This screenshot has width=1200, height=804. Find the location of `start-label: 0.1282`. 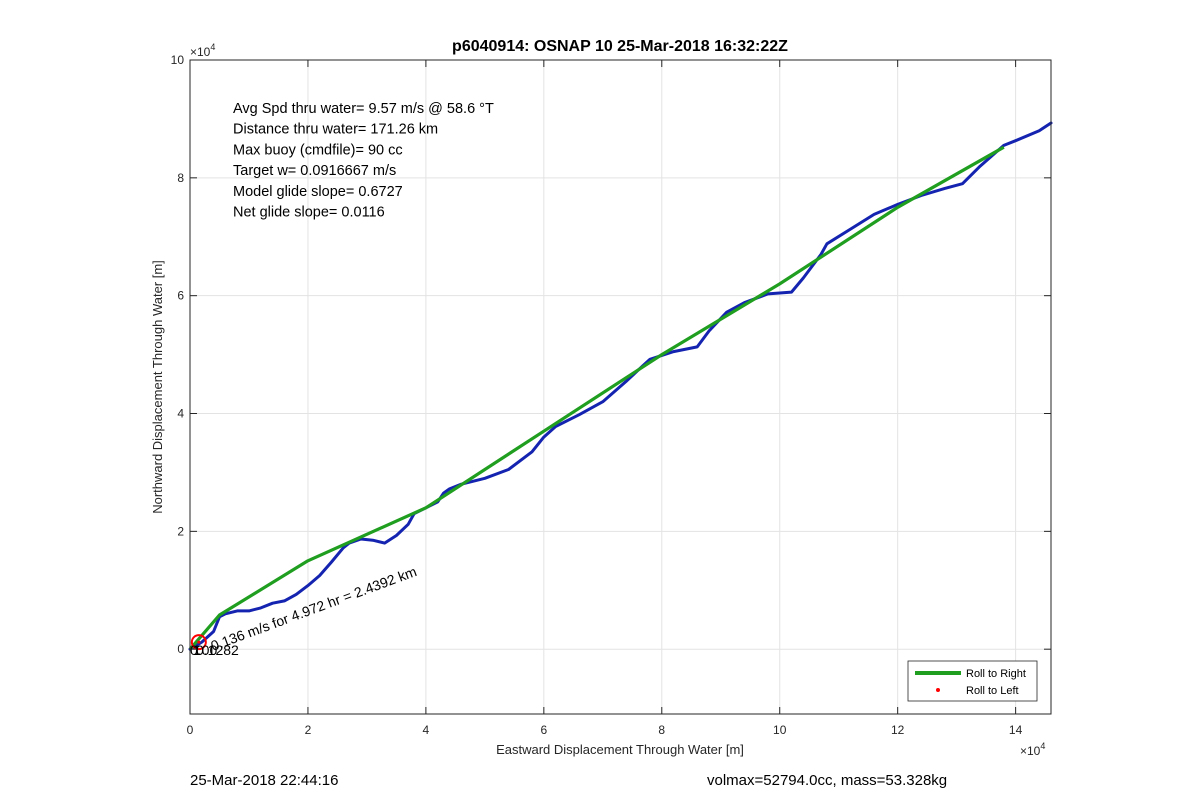

start-label: 0.1282 is located at coordinates (217, 650).